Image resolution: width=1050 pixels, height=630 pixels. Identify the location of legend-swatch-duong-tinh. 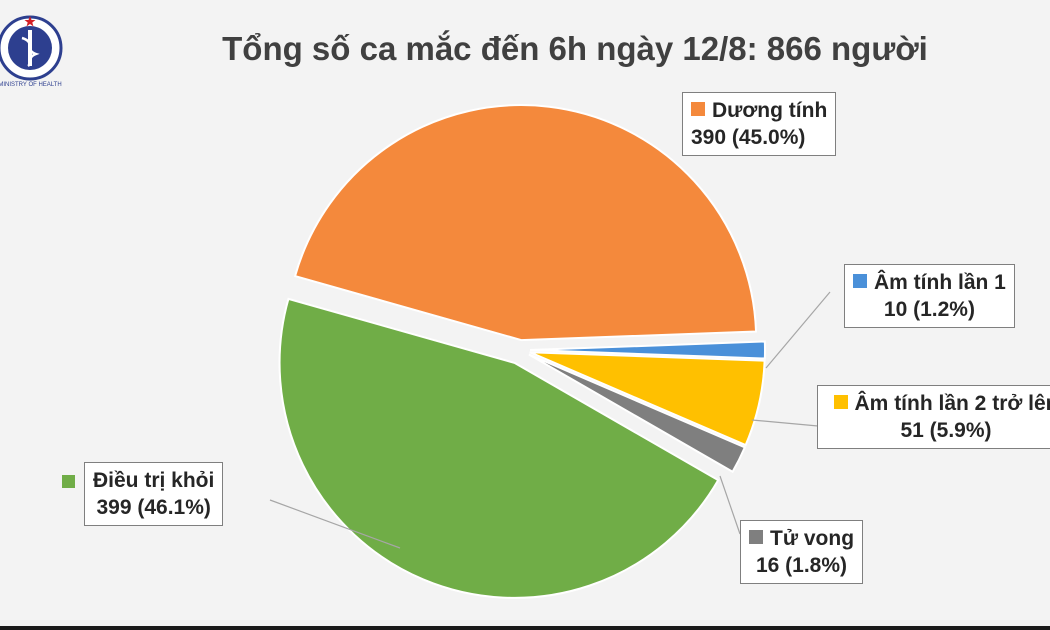
(698, 109).